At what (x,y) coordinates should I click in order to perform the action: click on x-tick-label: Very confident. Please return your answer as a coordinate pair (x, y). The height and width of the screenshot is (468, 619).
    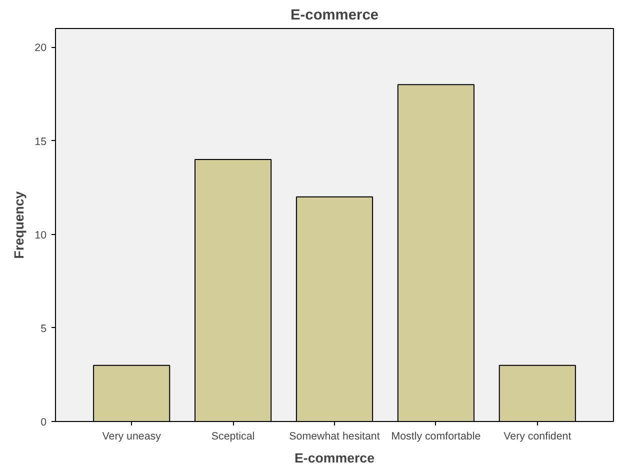
    Looking at the image, I should click on (538, 436).